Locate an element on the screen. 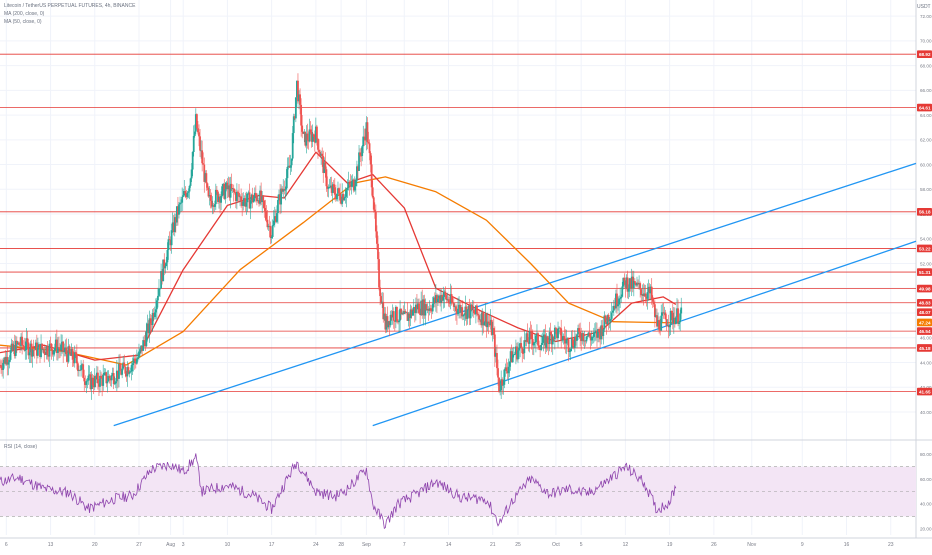  level-tag-bg is located at coordinates (924, 288).